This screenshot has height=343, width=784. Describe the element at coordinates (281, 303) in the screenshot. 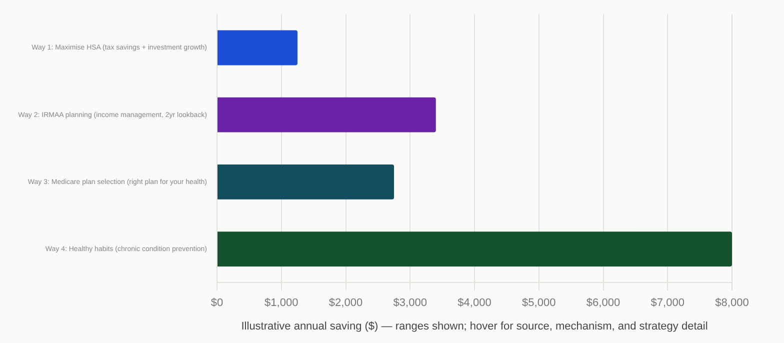

I see `x-tick-label: $1,000` at that location.